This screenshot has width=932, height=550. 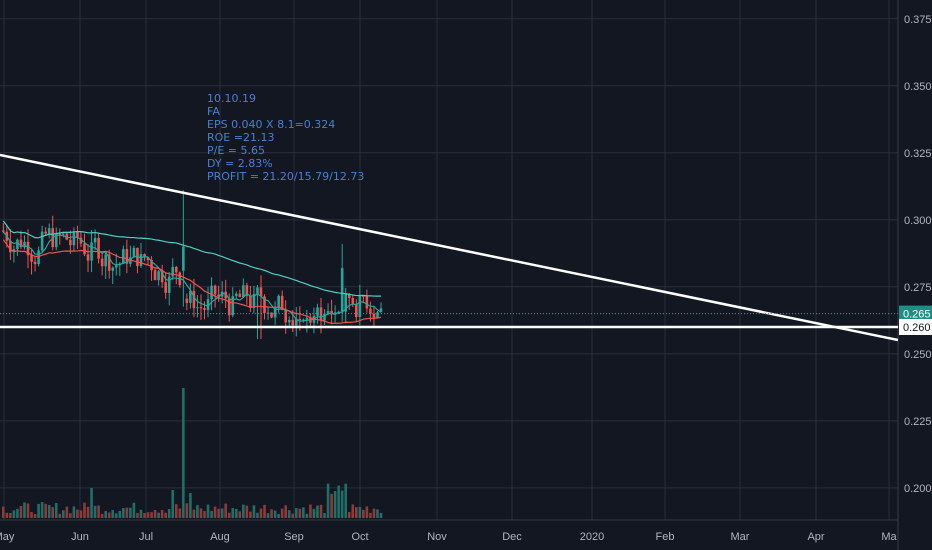 I want to click on y-tick-label: 0.225, so click(x=918, y=422).